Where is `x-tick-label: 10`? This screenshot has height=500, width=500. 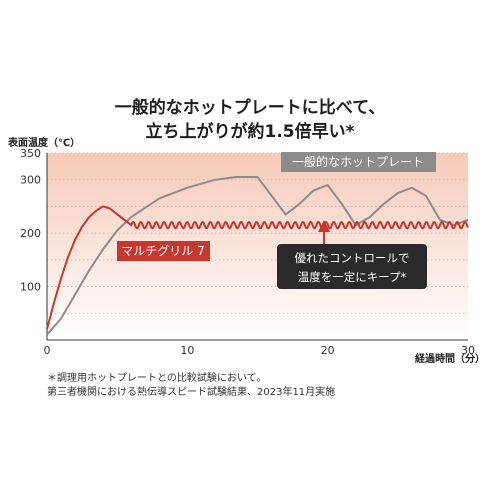
x-tick-label: 10 is located at coordinates (187, 350).